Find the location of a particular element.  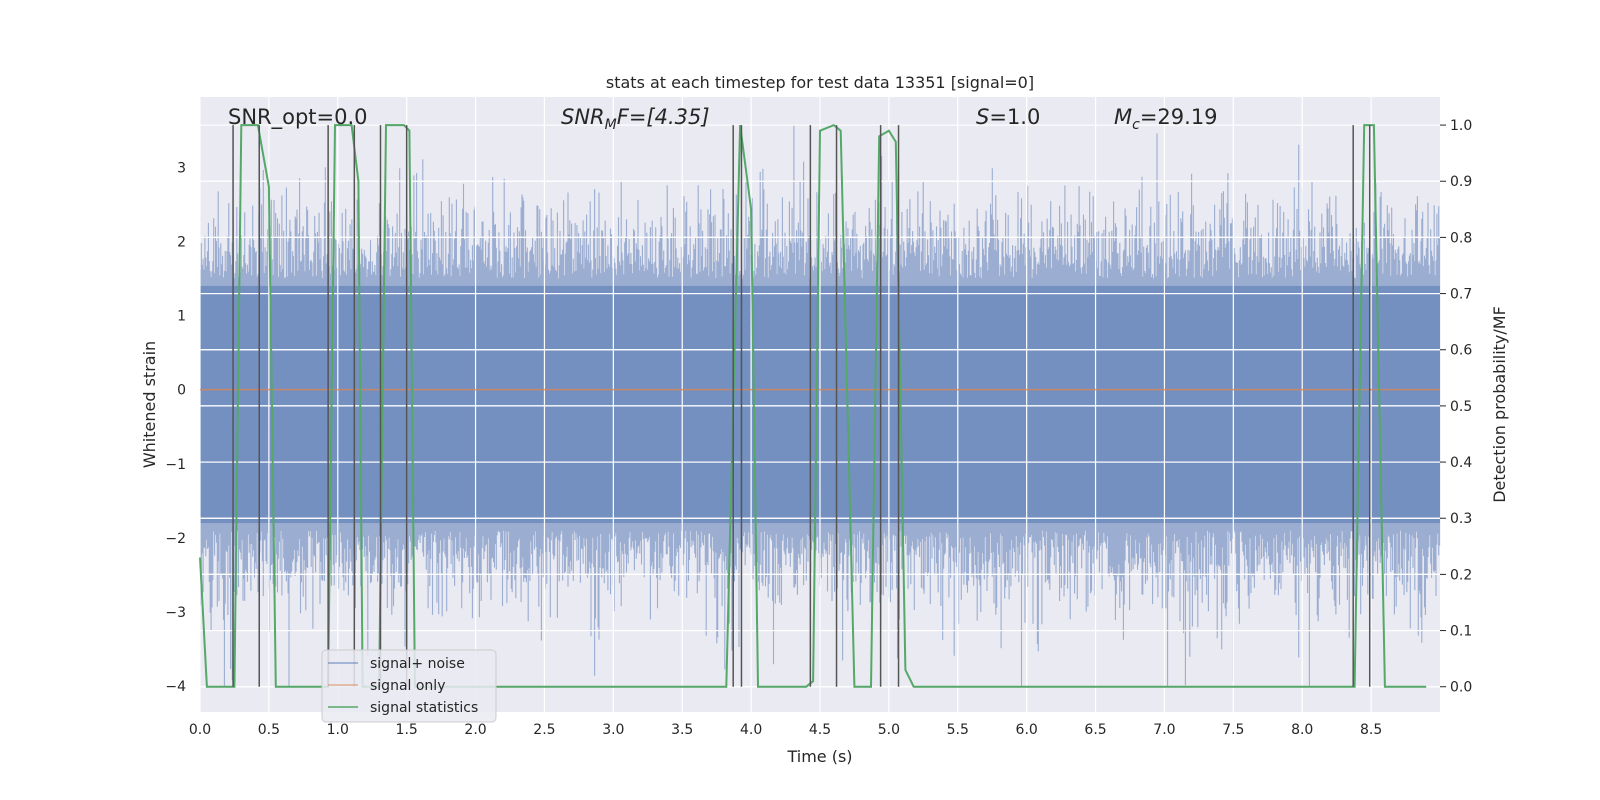

x-tick-label: 5.5 is located at coordinates (958, 730).